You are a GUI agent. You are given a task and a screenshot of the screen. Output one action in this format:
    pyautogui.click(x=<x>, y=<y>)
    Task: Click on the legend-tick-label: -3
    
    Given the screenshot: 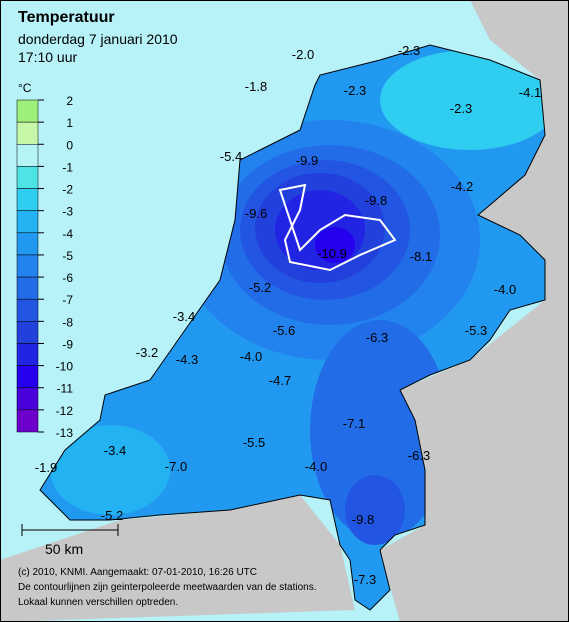 What is the action you would take?
    pyautogui.click(x=67, y=212)
    